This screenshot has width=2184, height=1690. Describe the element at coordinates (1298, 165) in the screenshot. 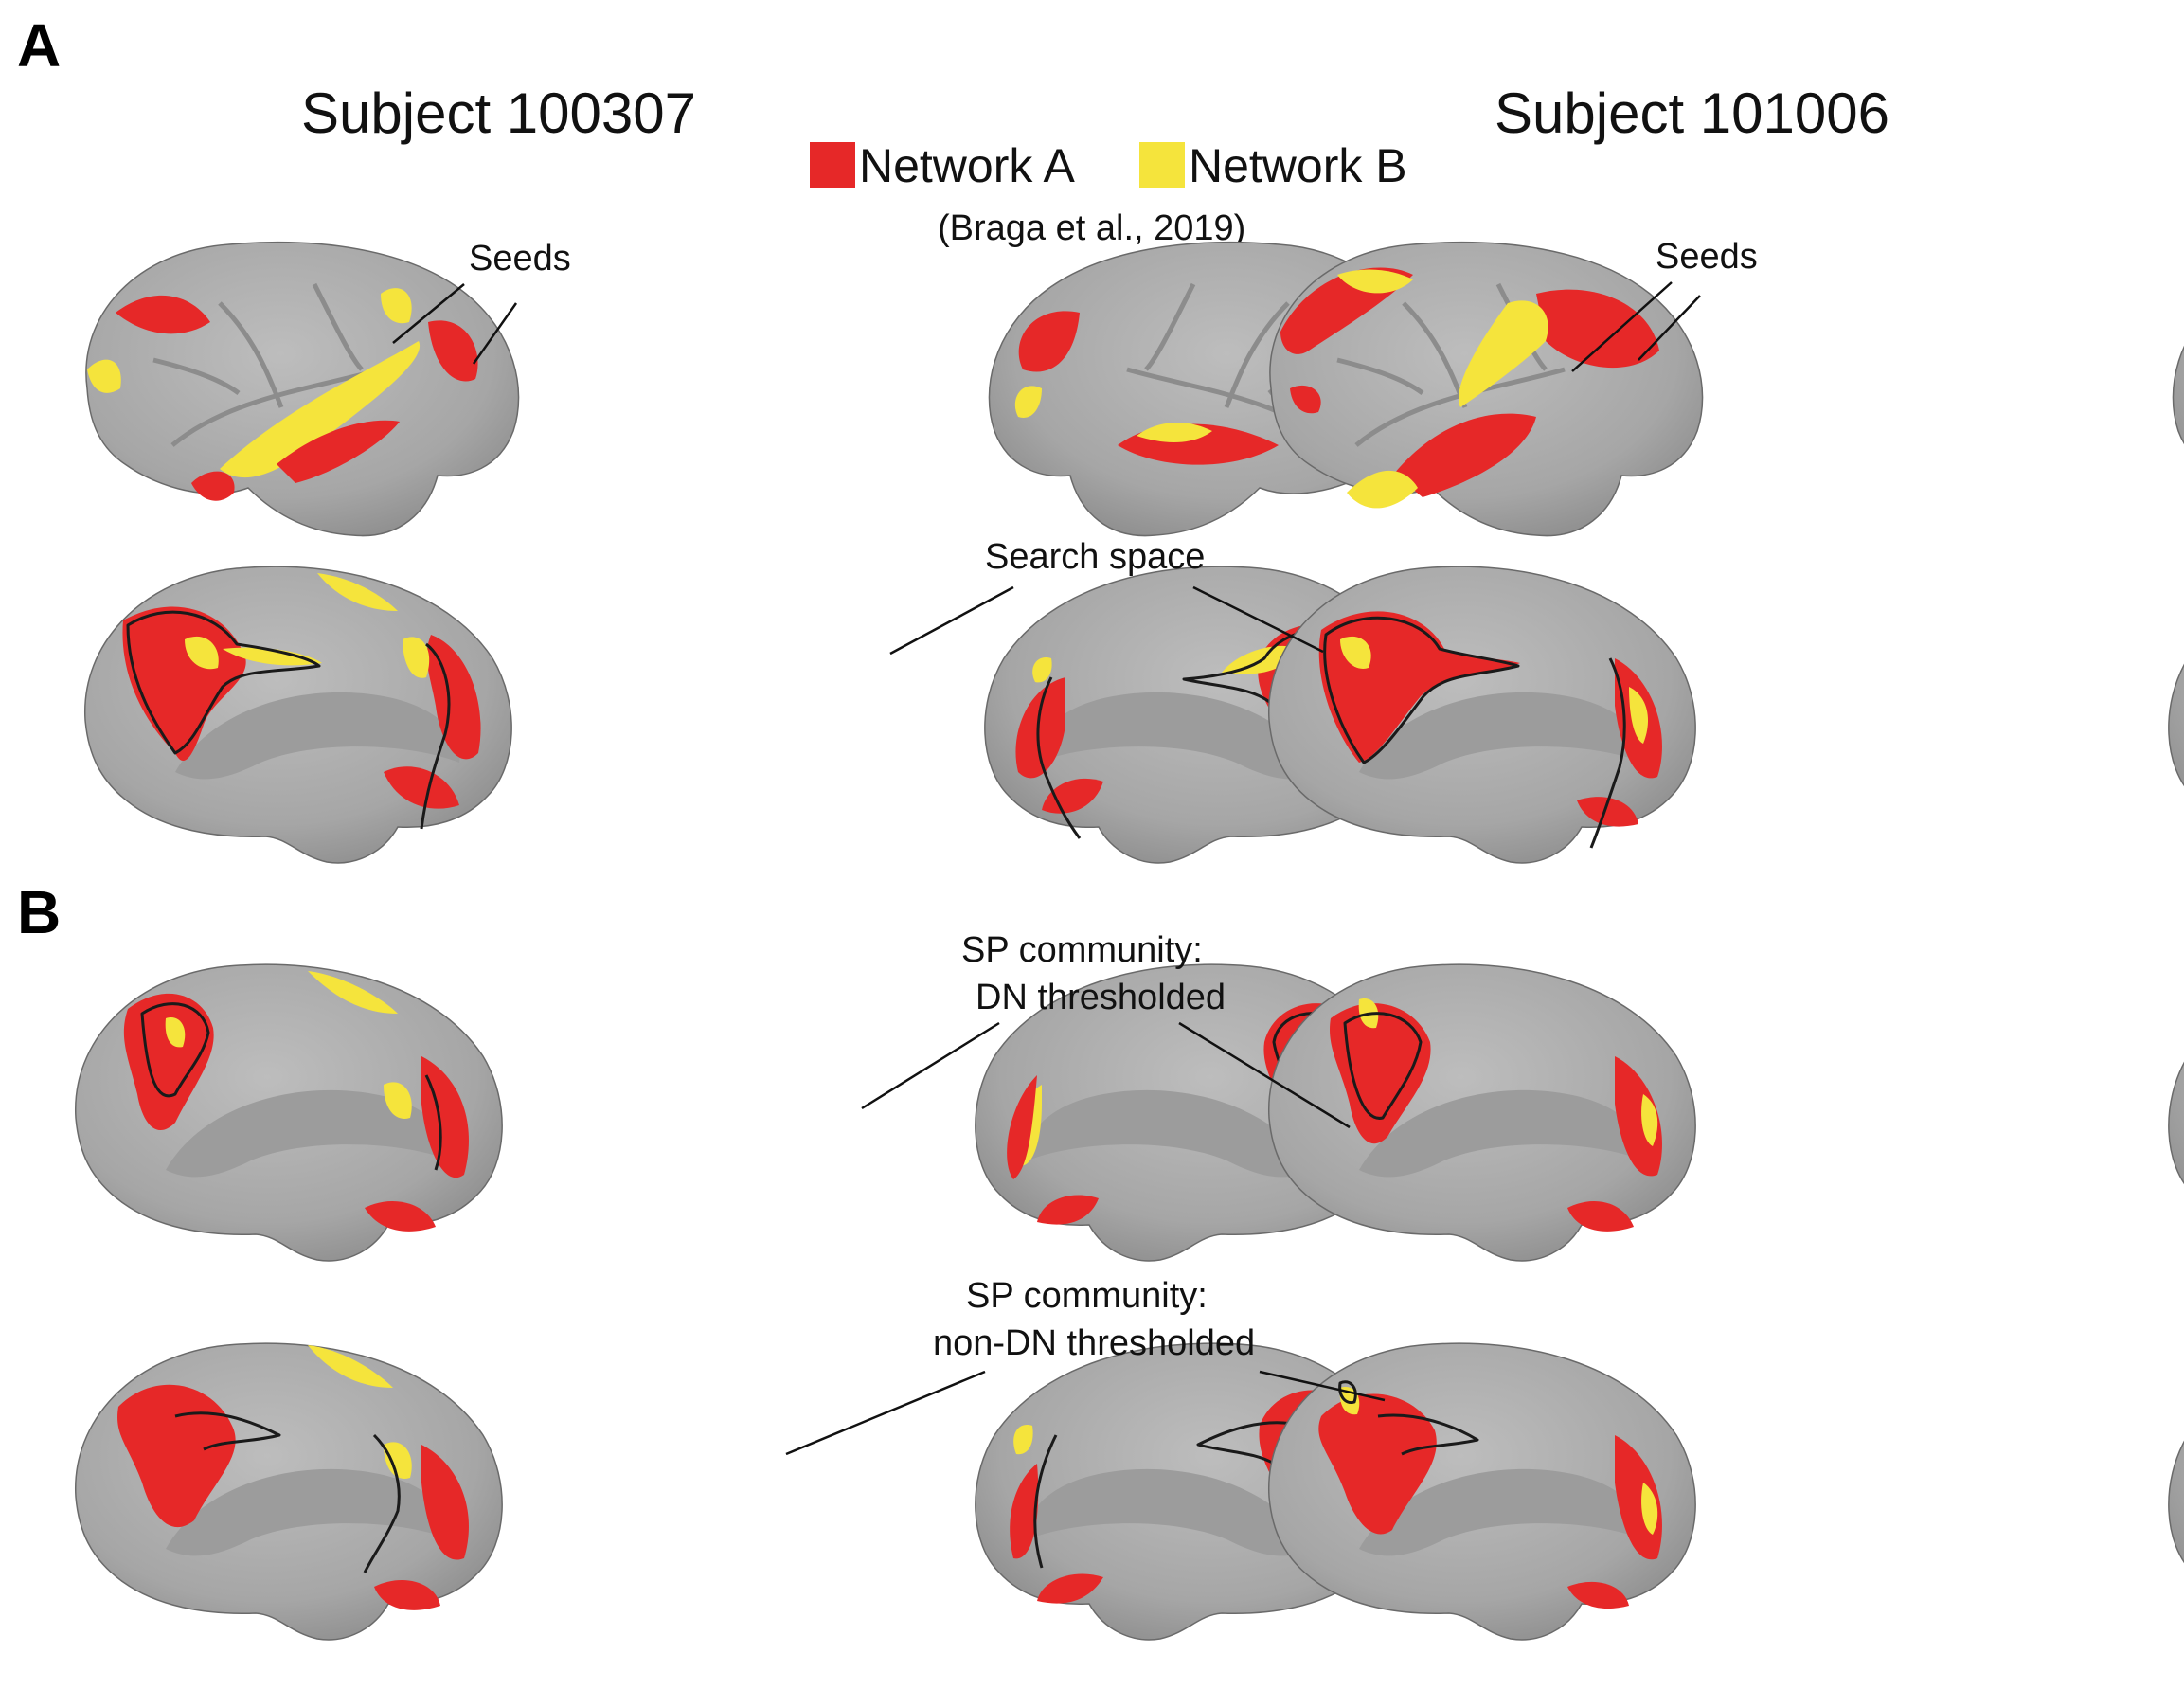

I see `legend-label-network-b: Network B` at that location.